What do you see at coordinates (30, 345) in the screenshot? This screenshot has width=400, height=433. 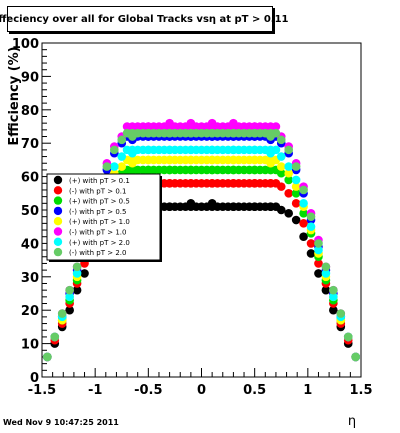 I see `y-tick-label: 10` at bounding box center [30, 345].